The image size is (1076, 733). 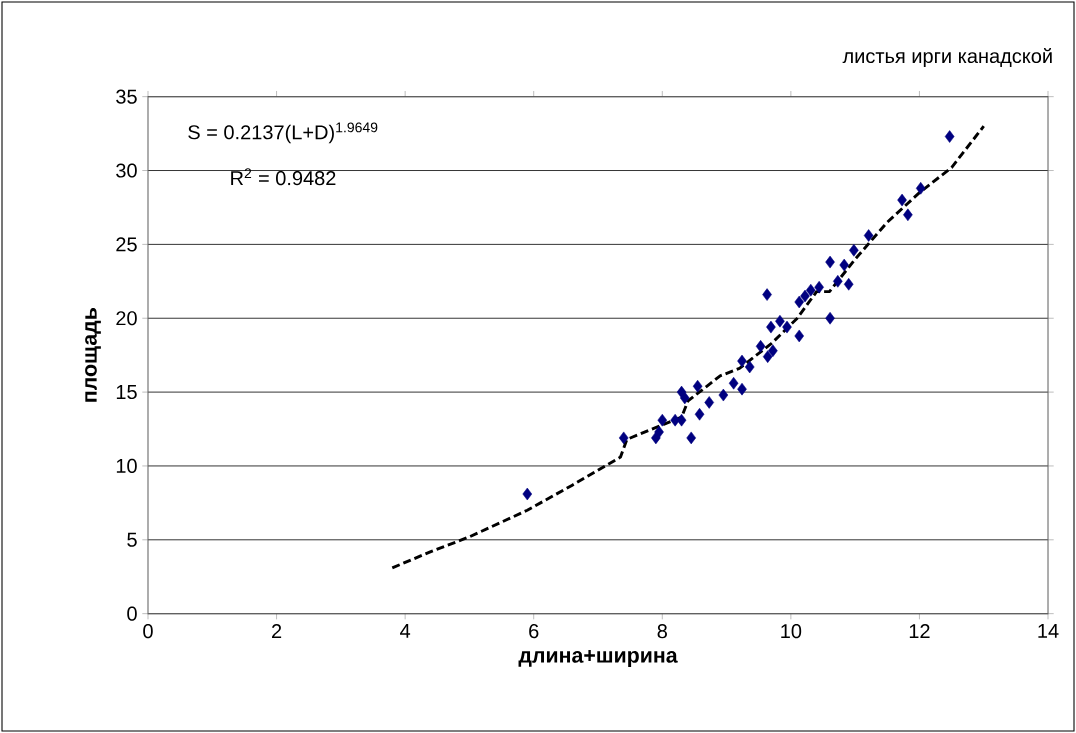 What do you see at coordinates (126, 392) in the screenshot?
I see `y-tick-label: 15` at bounding box center [126, 392].